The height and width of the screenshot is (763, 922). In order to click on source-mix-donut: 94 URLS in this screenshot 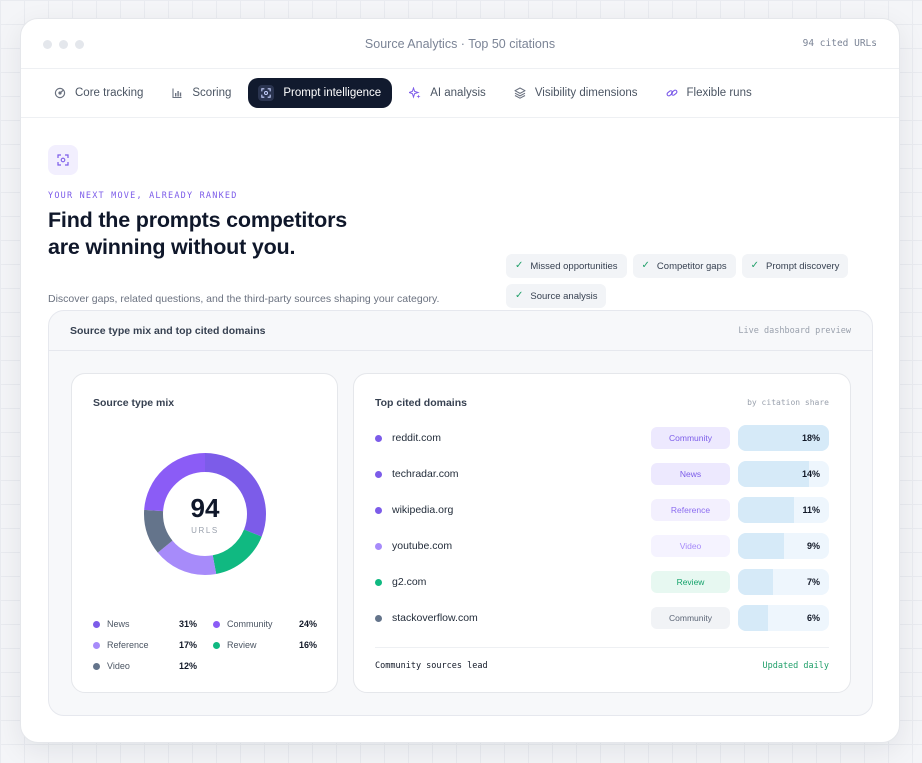, I will do `click(205, 514)`.